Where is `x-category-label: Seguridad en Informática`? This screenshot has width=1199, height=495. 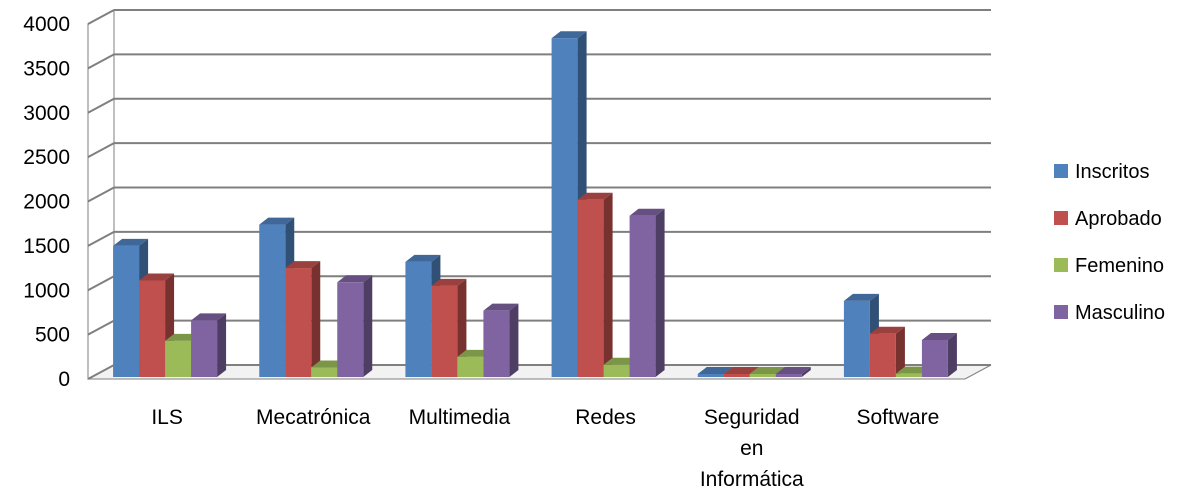 x-category-label: Seguridad en Informática is located at coordinates (752, 448).